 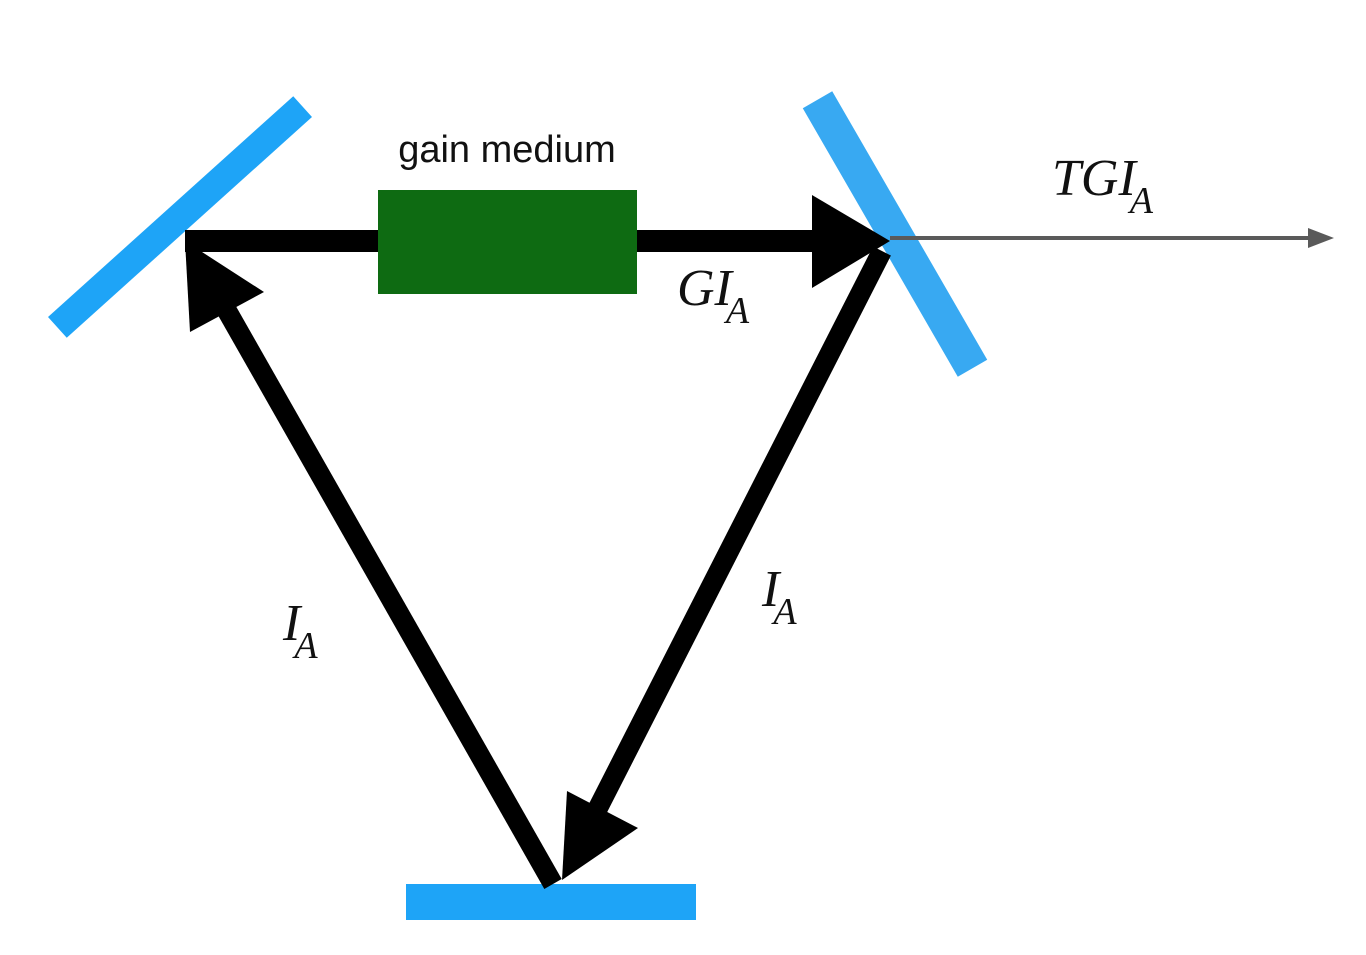 I want to click on right-leg-intensity-label: IA, so click(x=779, y=597).